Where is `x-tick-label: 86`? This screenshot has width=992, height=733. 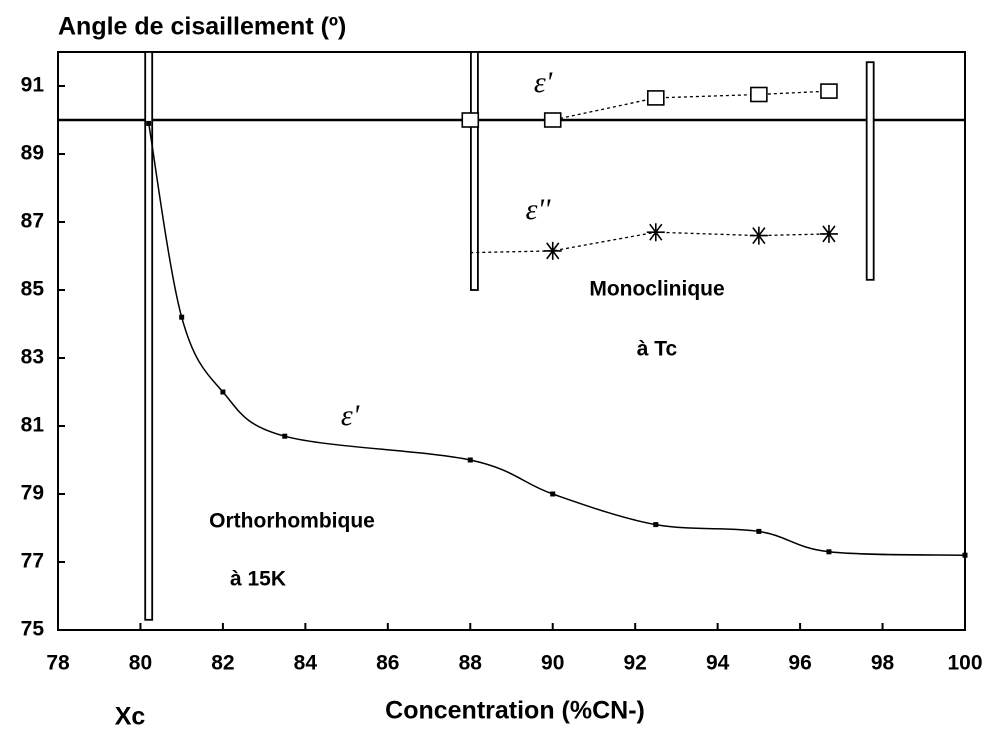
x-tick-label: 86 is located at coordinates (387, 663).